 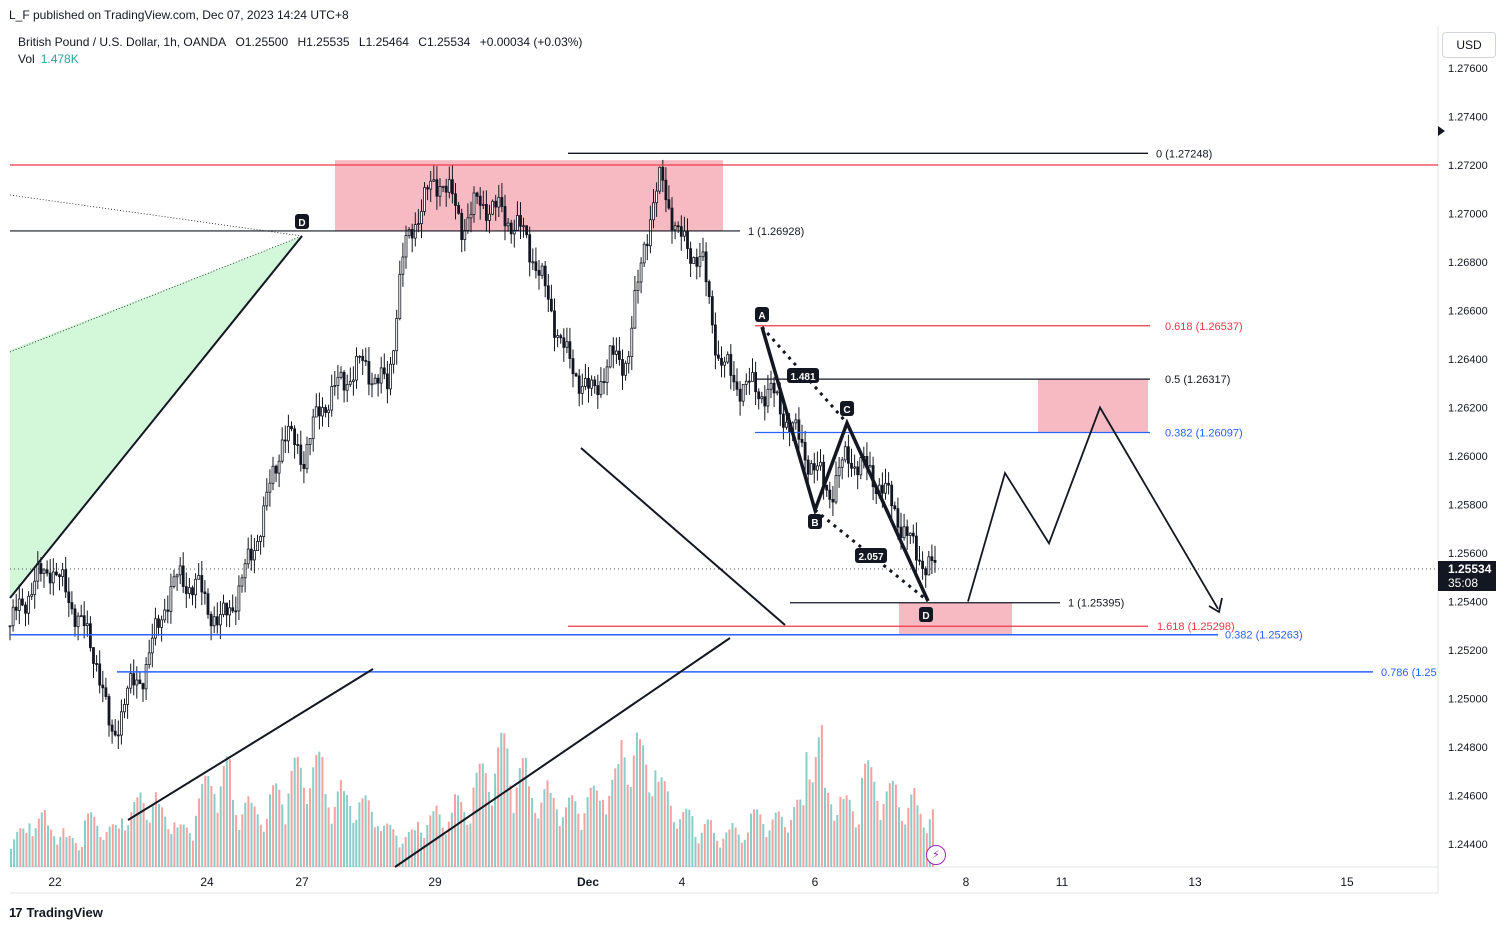 I want to click on fib-level-label: 1 (1.26928), so click(x=776, y=232).